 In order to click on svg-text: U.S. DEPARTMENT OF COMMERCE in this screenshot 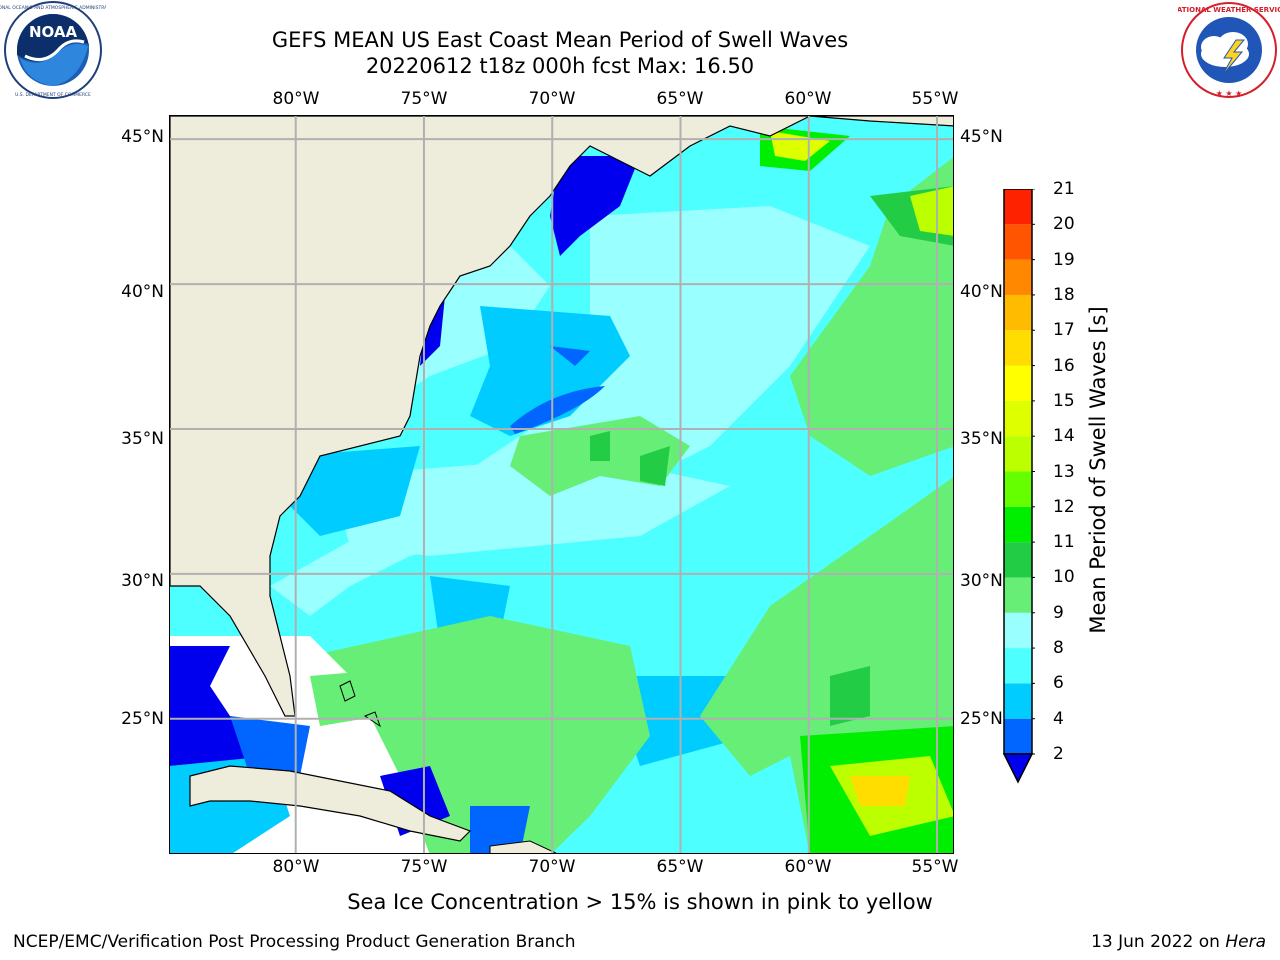, I will do `click(53, 95)`.